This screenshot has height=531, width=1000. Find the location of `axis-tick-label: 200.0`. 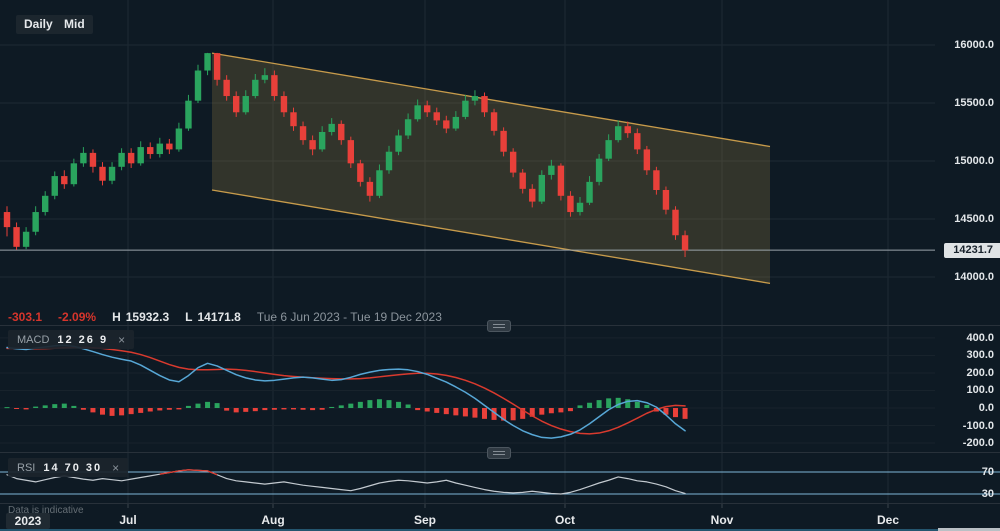

axis-tick-label: 200.0 is located at coordinates (980, 372).